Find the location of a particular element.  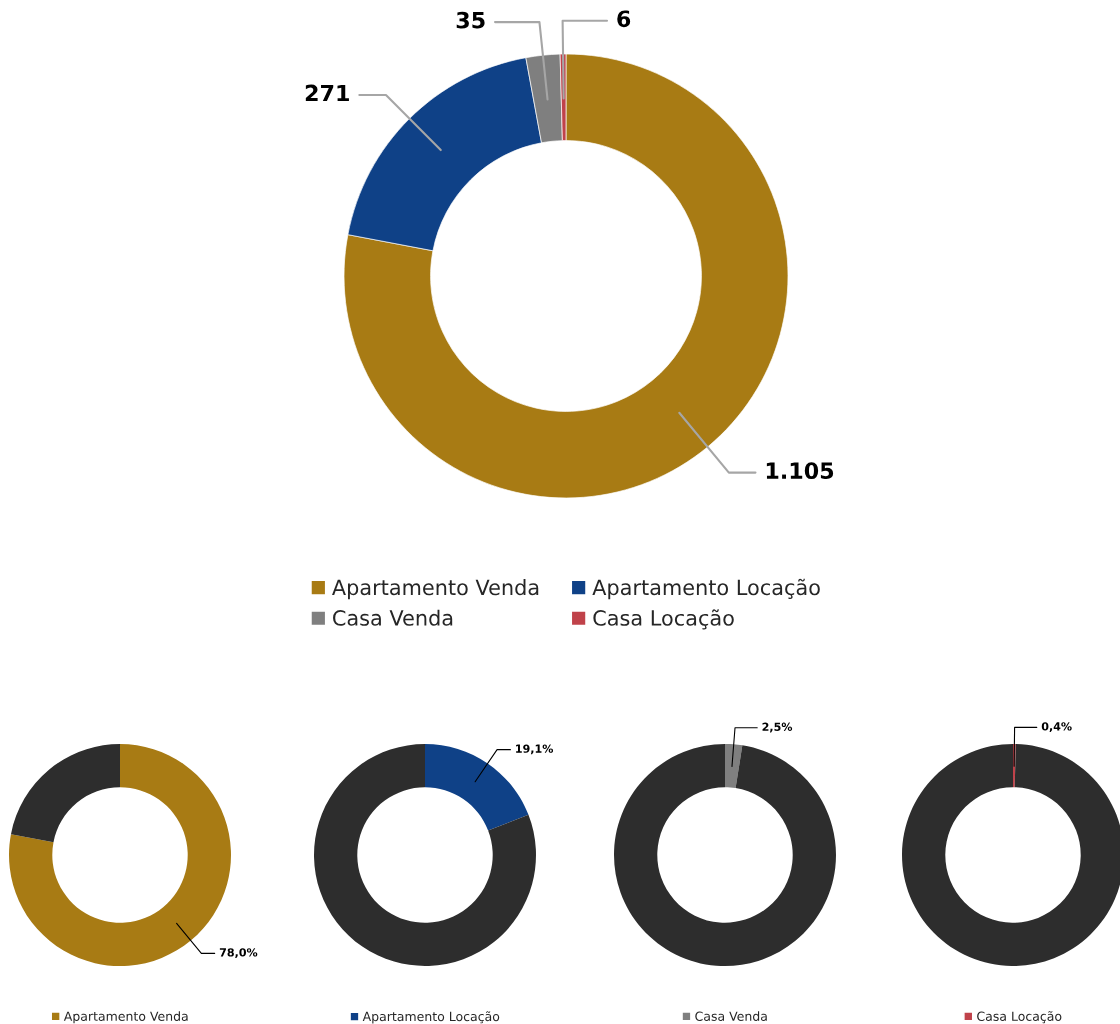

data-label: 1.105 is located at coordinates (800, 471).